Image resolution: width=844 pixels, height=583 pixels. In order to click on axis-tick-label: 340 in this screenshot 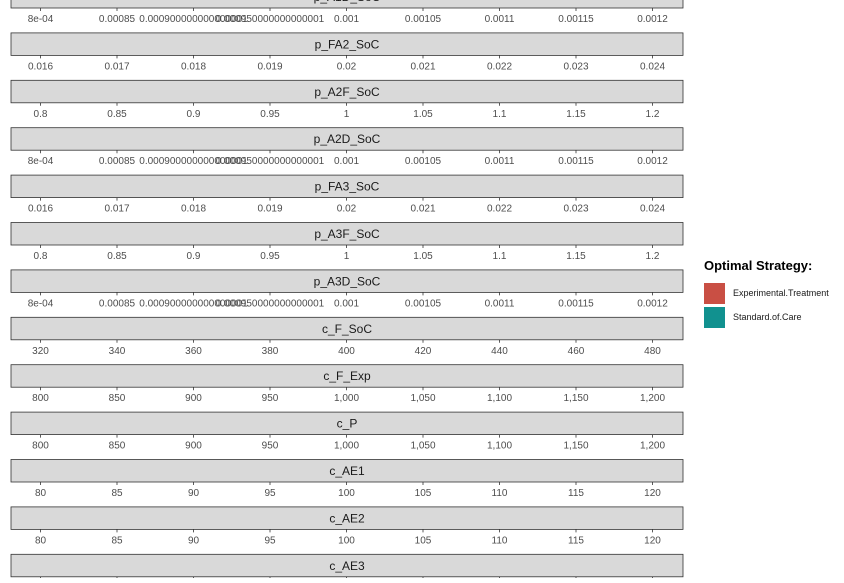, I will do `click(117, 351)`.